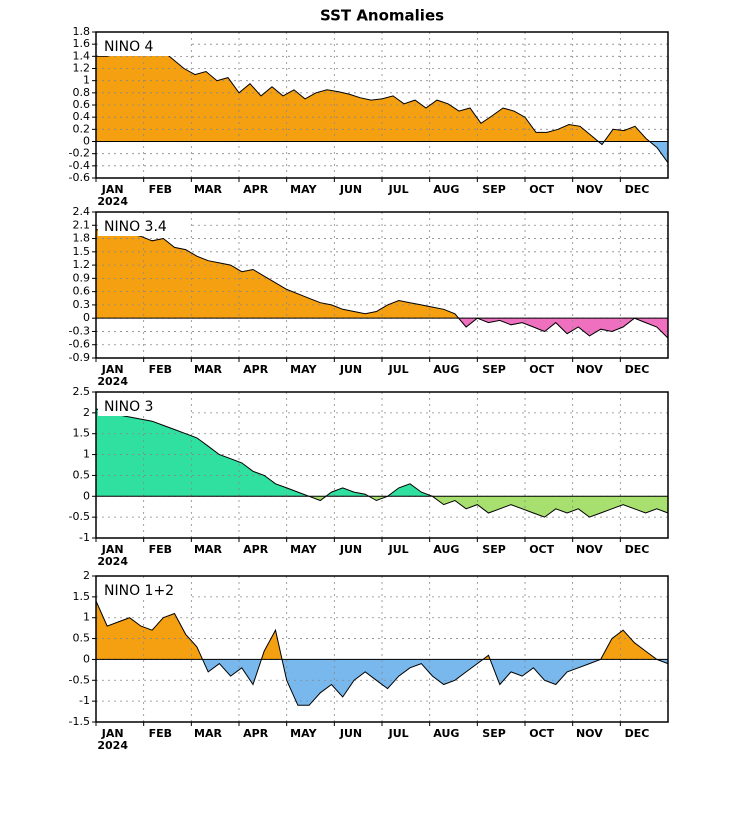 The height and width of the screenshot is (822, 747). What do you see at coordinates (79, 153) in the screenshot?
I see `y-tick-label: -0.2` at bounding box center [79, 153].